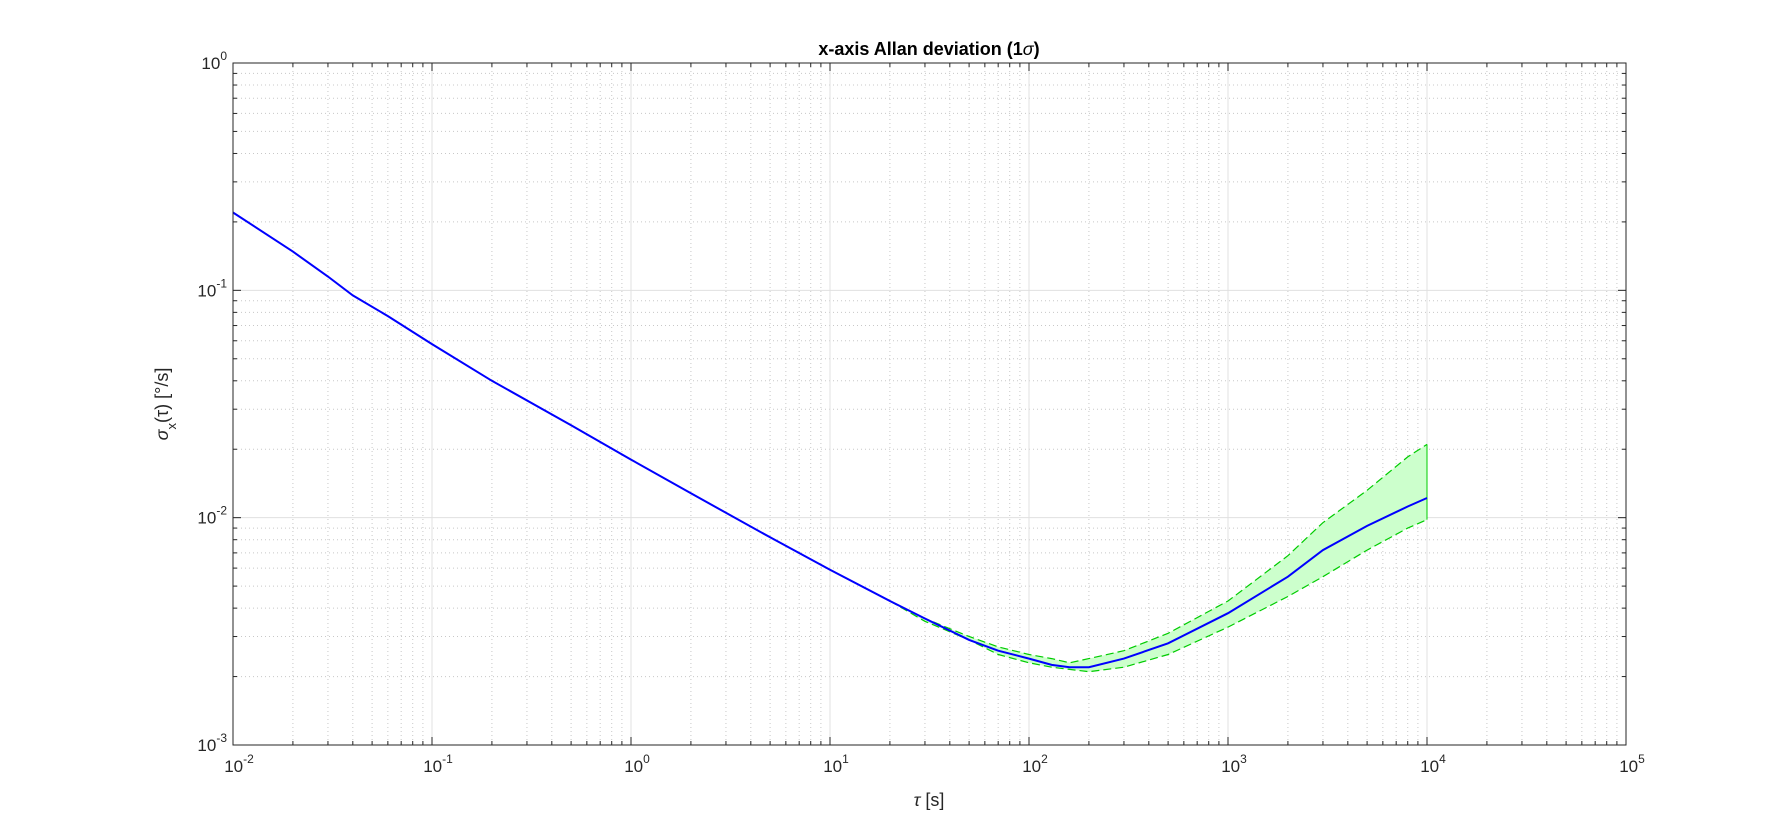 This screenshot has width=1792, height=834. I want to click on chart-title: x-axis Allan deviation (1σ), so click(928, 49).